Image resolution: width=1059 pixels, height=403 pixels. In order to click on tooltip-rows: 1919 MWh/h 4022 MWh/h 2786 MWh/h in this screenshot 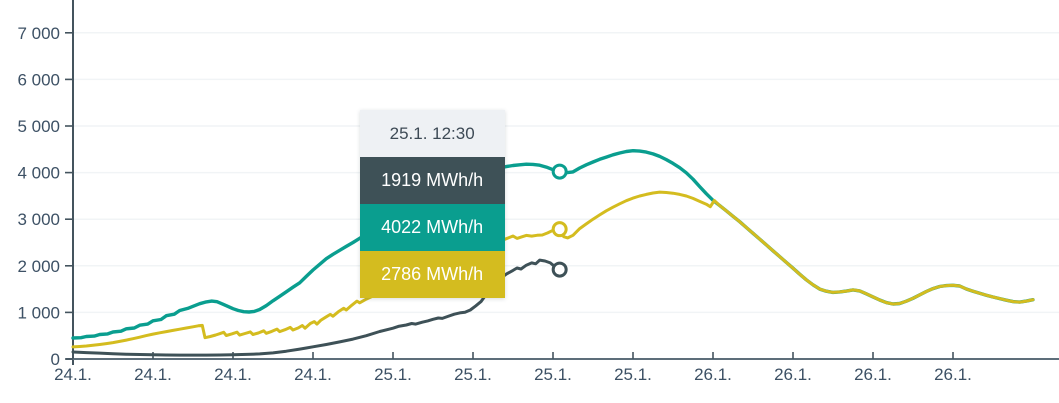, I will do `click(432, 227)`.